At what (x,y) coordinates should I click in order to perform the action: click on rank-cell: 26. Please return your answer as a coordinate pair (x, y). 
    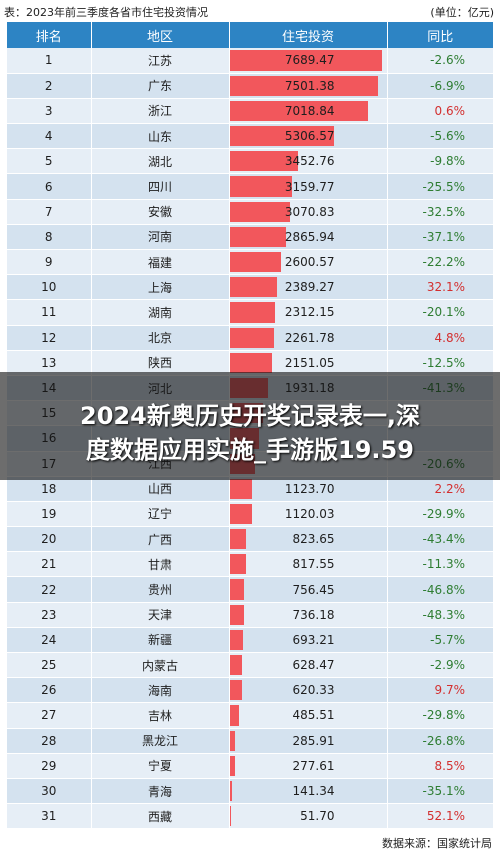
    Looking at the image, I should click on (49, 690).